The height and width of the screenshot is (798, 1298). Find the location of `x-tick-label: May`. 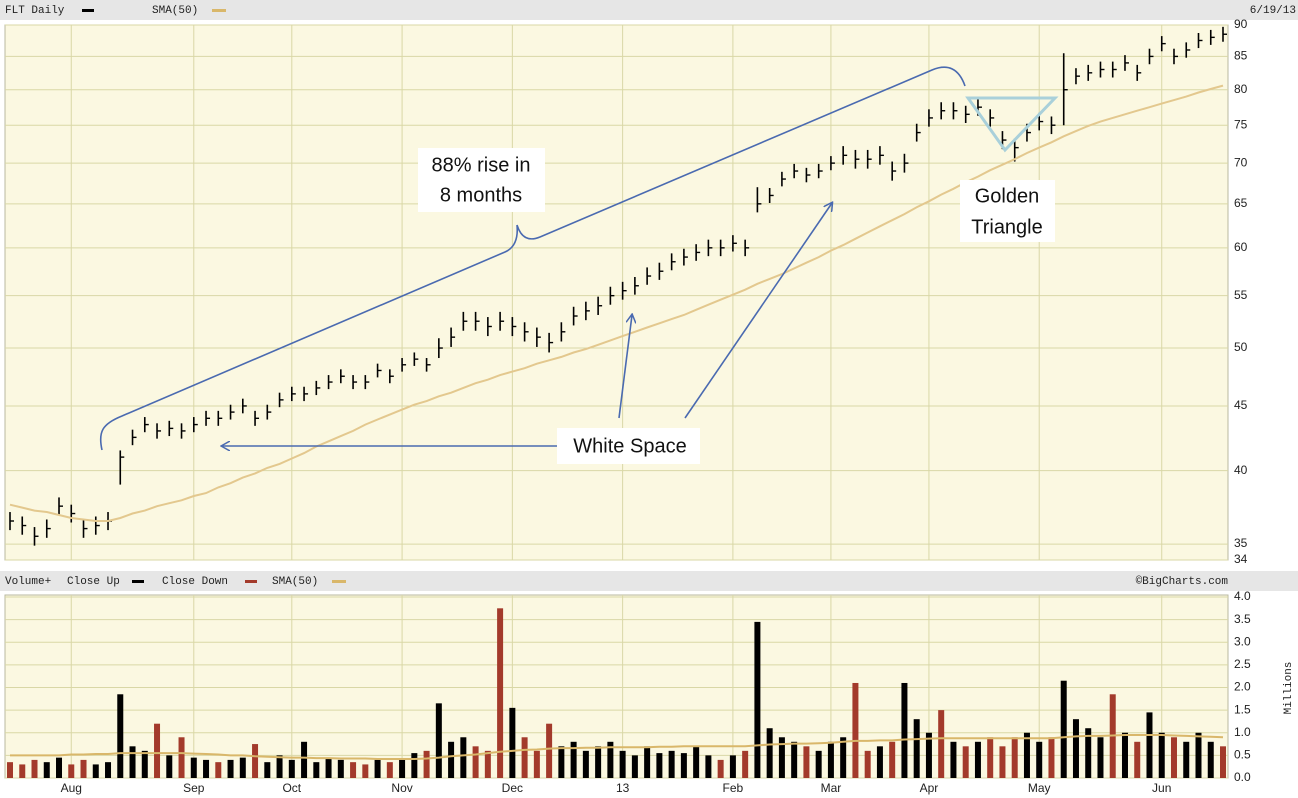

x-tick-label: May is located at coordinates (1039, 788).